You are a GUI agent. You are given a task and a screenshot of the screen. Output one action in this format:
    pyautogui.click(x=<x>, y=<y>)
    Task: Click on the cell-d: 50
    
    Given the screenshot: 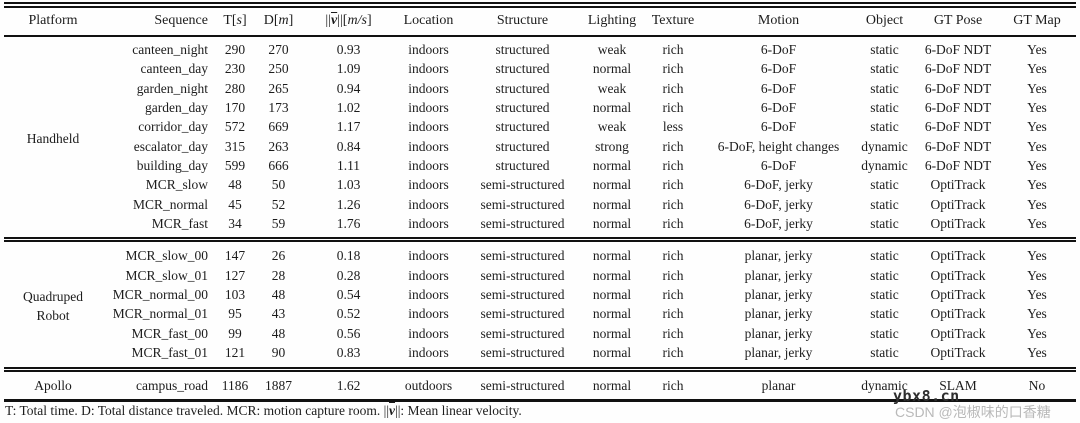 What is the action you would take?
    pyautogui.click(x=278, y=185)
    